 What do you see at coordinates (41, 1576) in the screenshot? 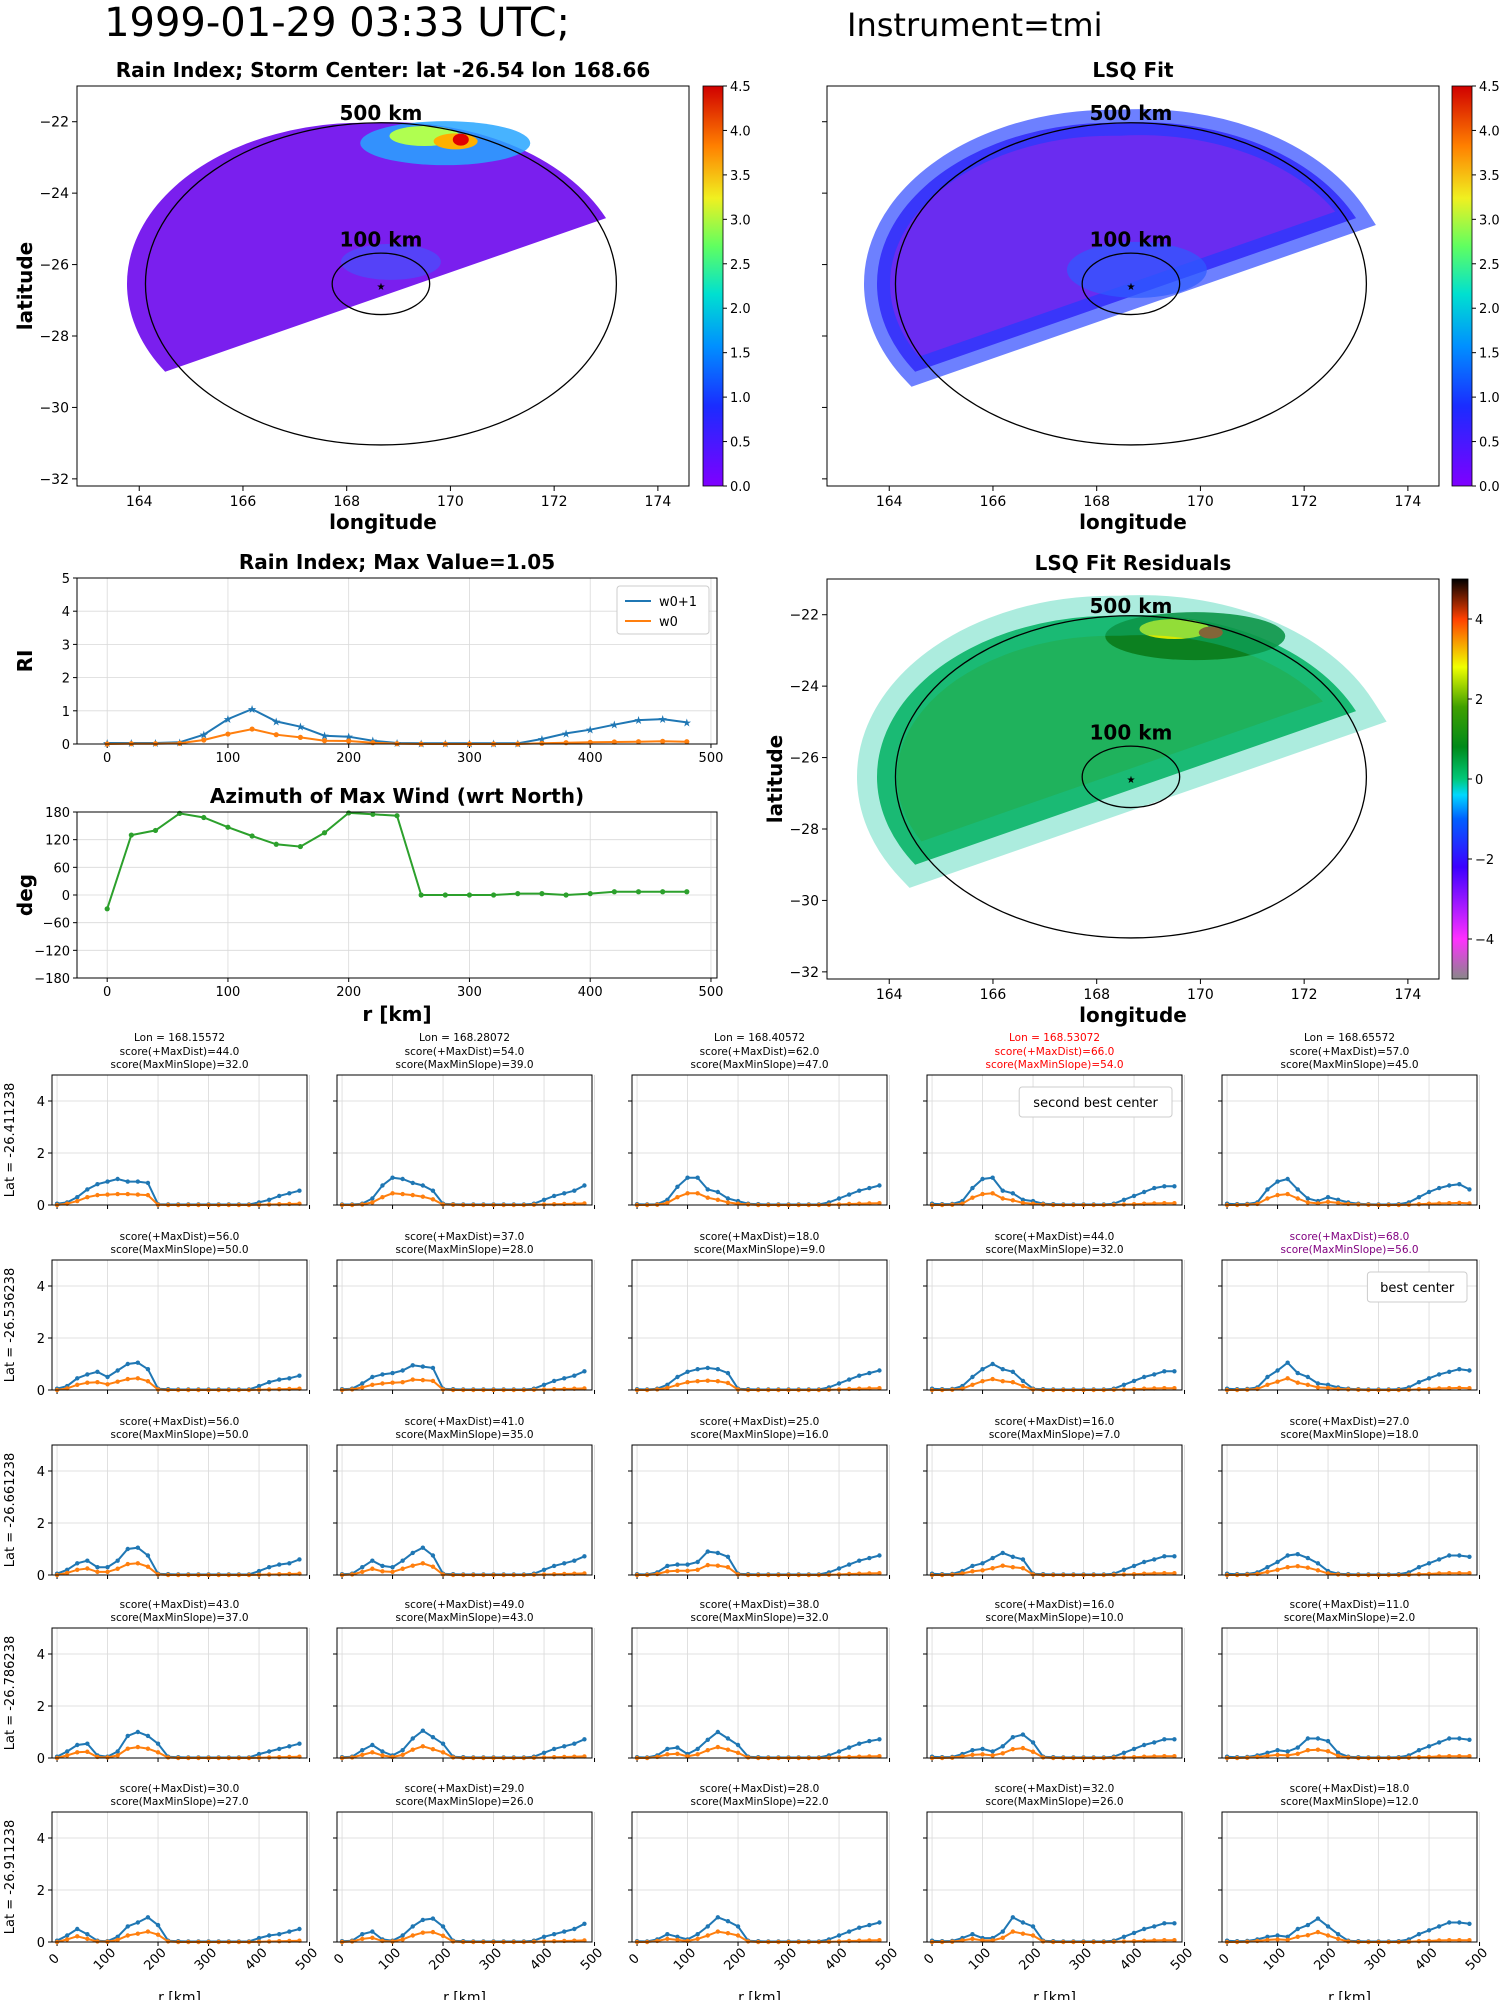
I see `y-tick-label: 0` at bounding box center [41, 1576].